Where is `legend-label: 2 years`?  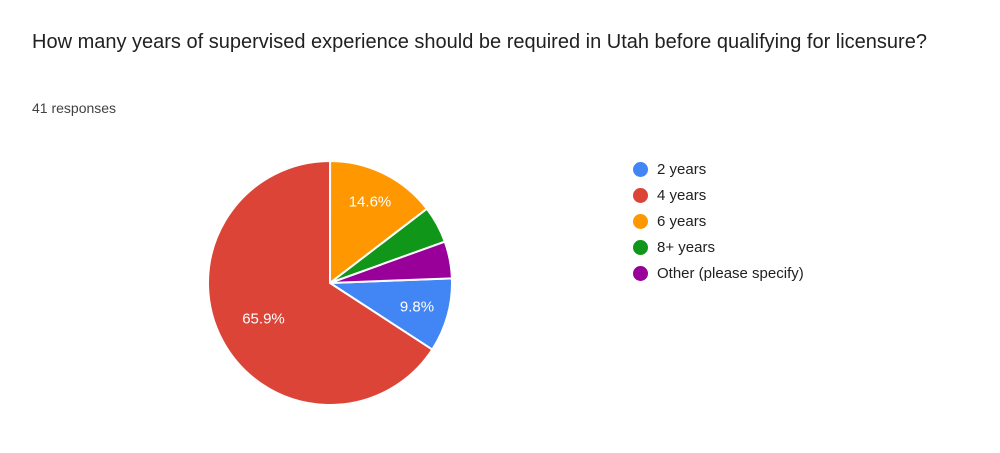 legend-label: 2 years is located at coordinates (682, 169).